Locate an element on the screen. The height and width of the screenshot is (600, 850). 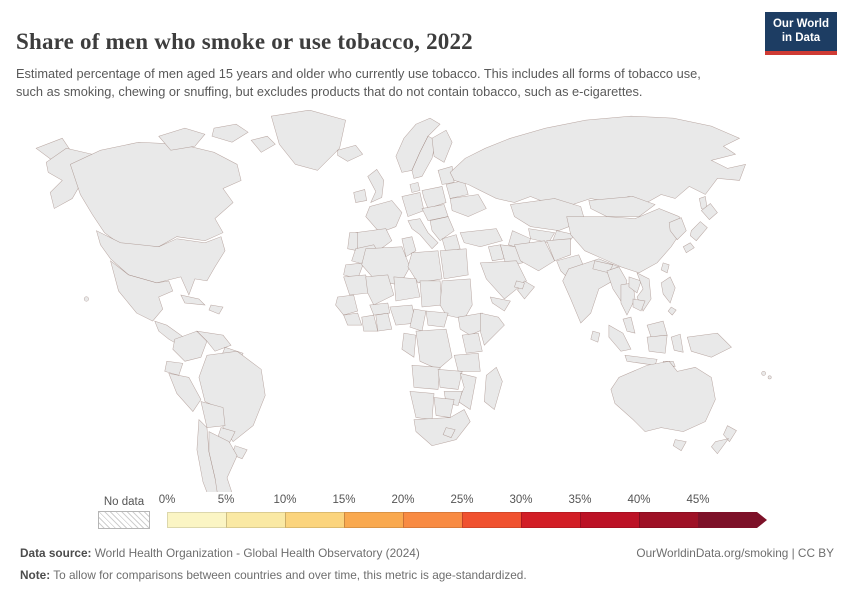
legend-bin-40–45% is located at coordinates (668, 520).